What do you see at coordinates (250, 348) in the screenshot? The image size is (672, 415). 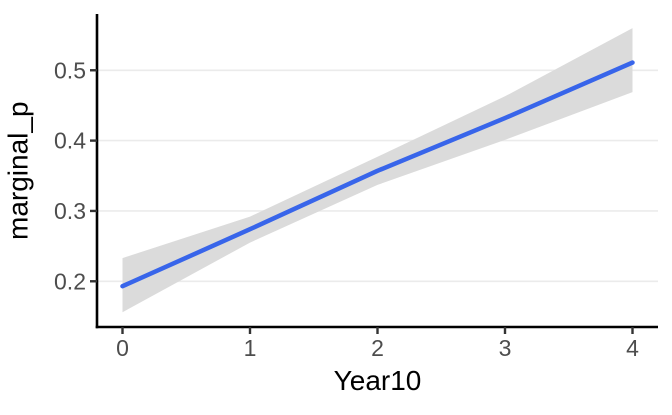 I see `x-tick-label: 1` at bounding box center [250, 348].